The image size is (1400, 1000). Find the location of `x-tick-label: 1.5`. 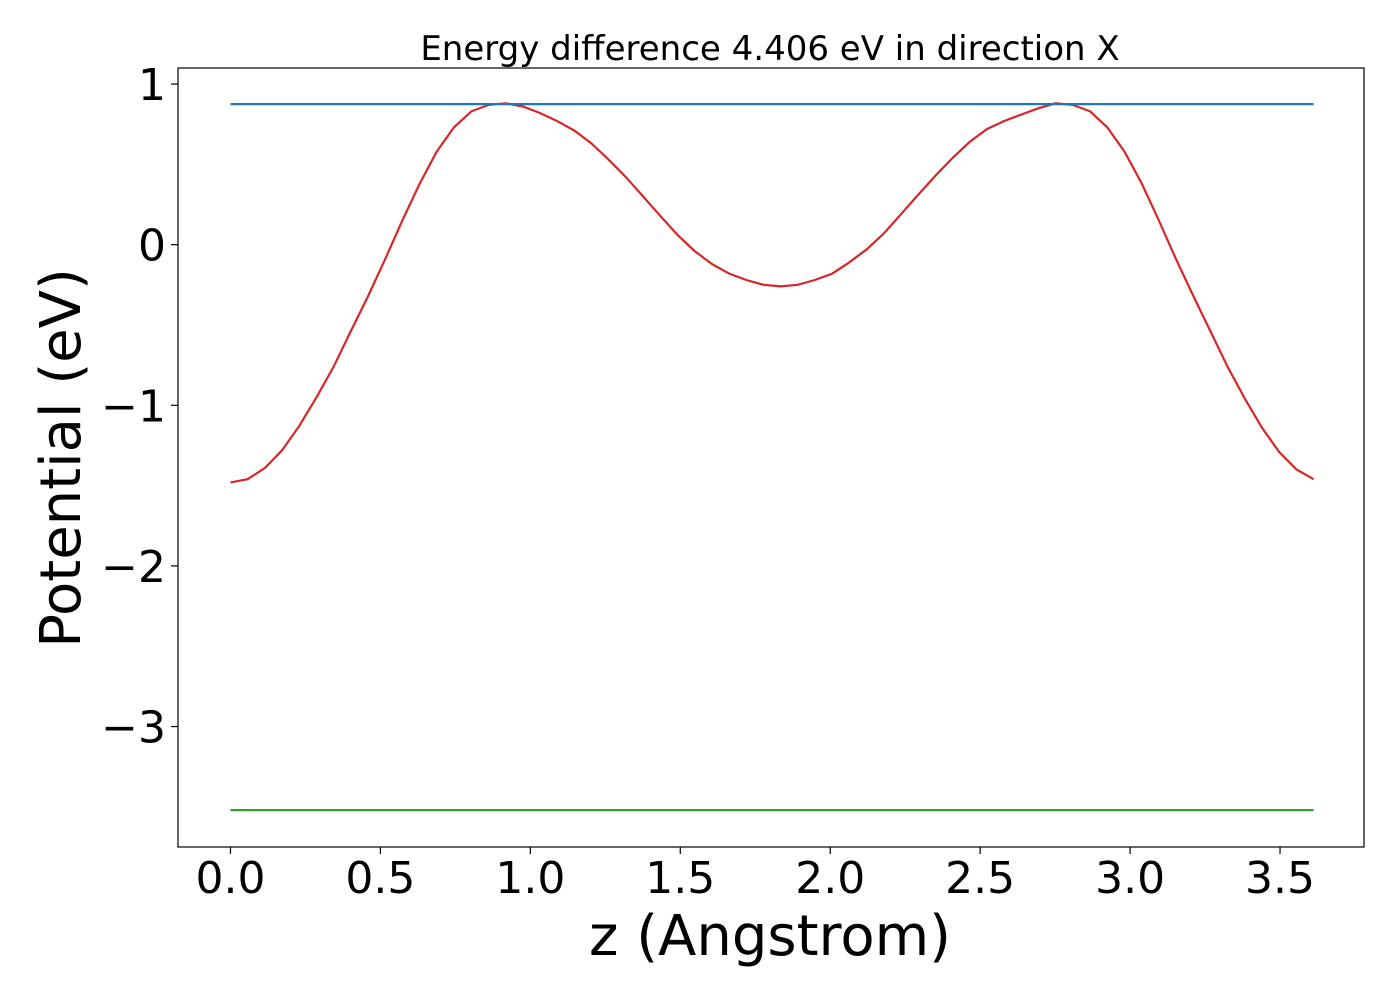

x-tick-label: 1.5 is located at coordinates (680, 878).